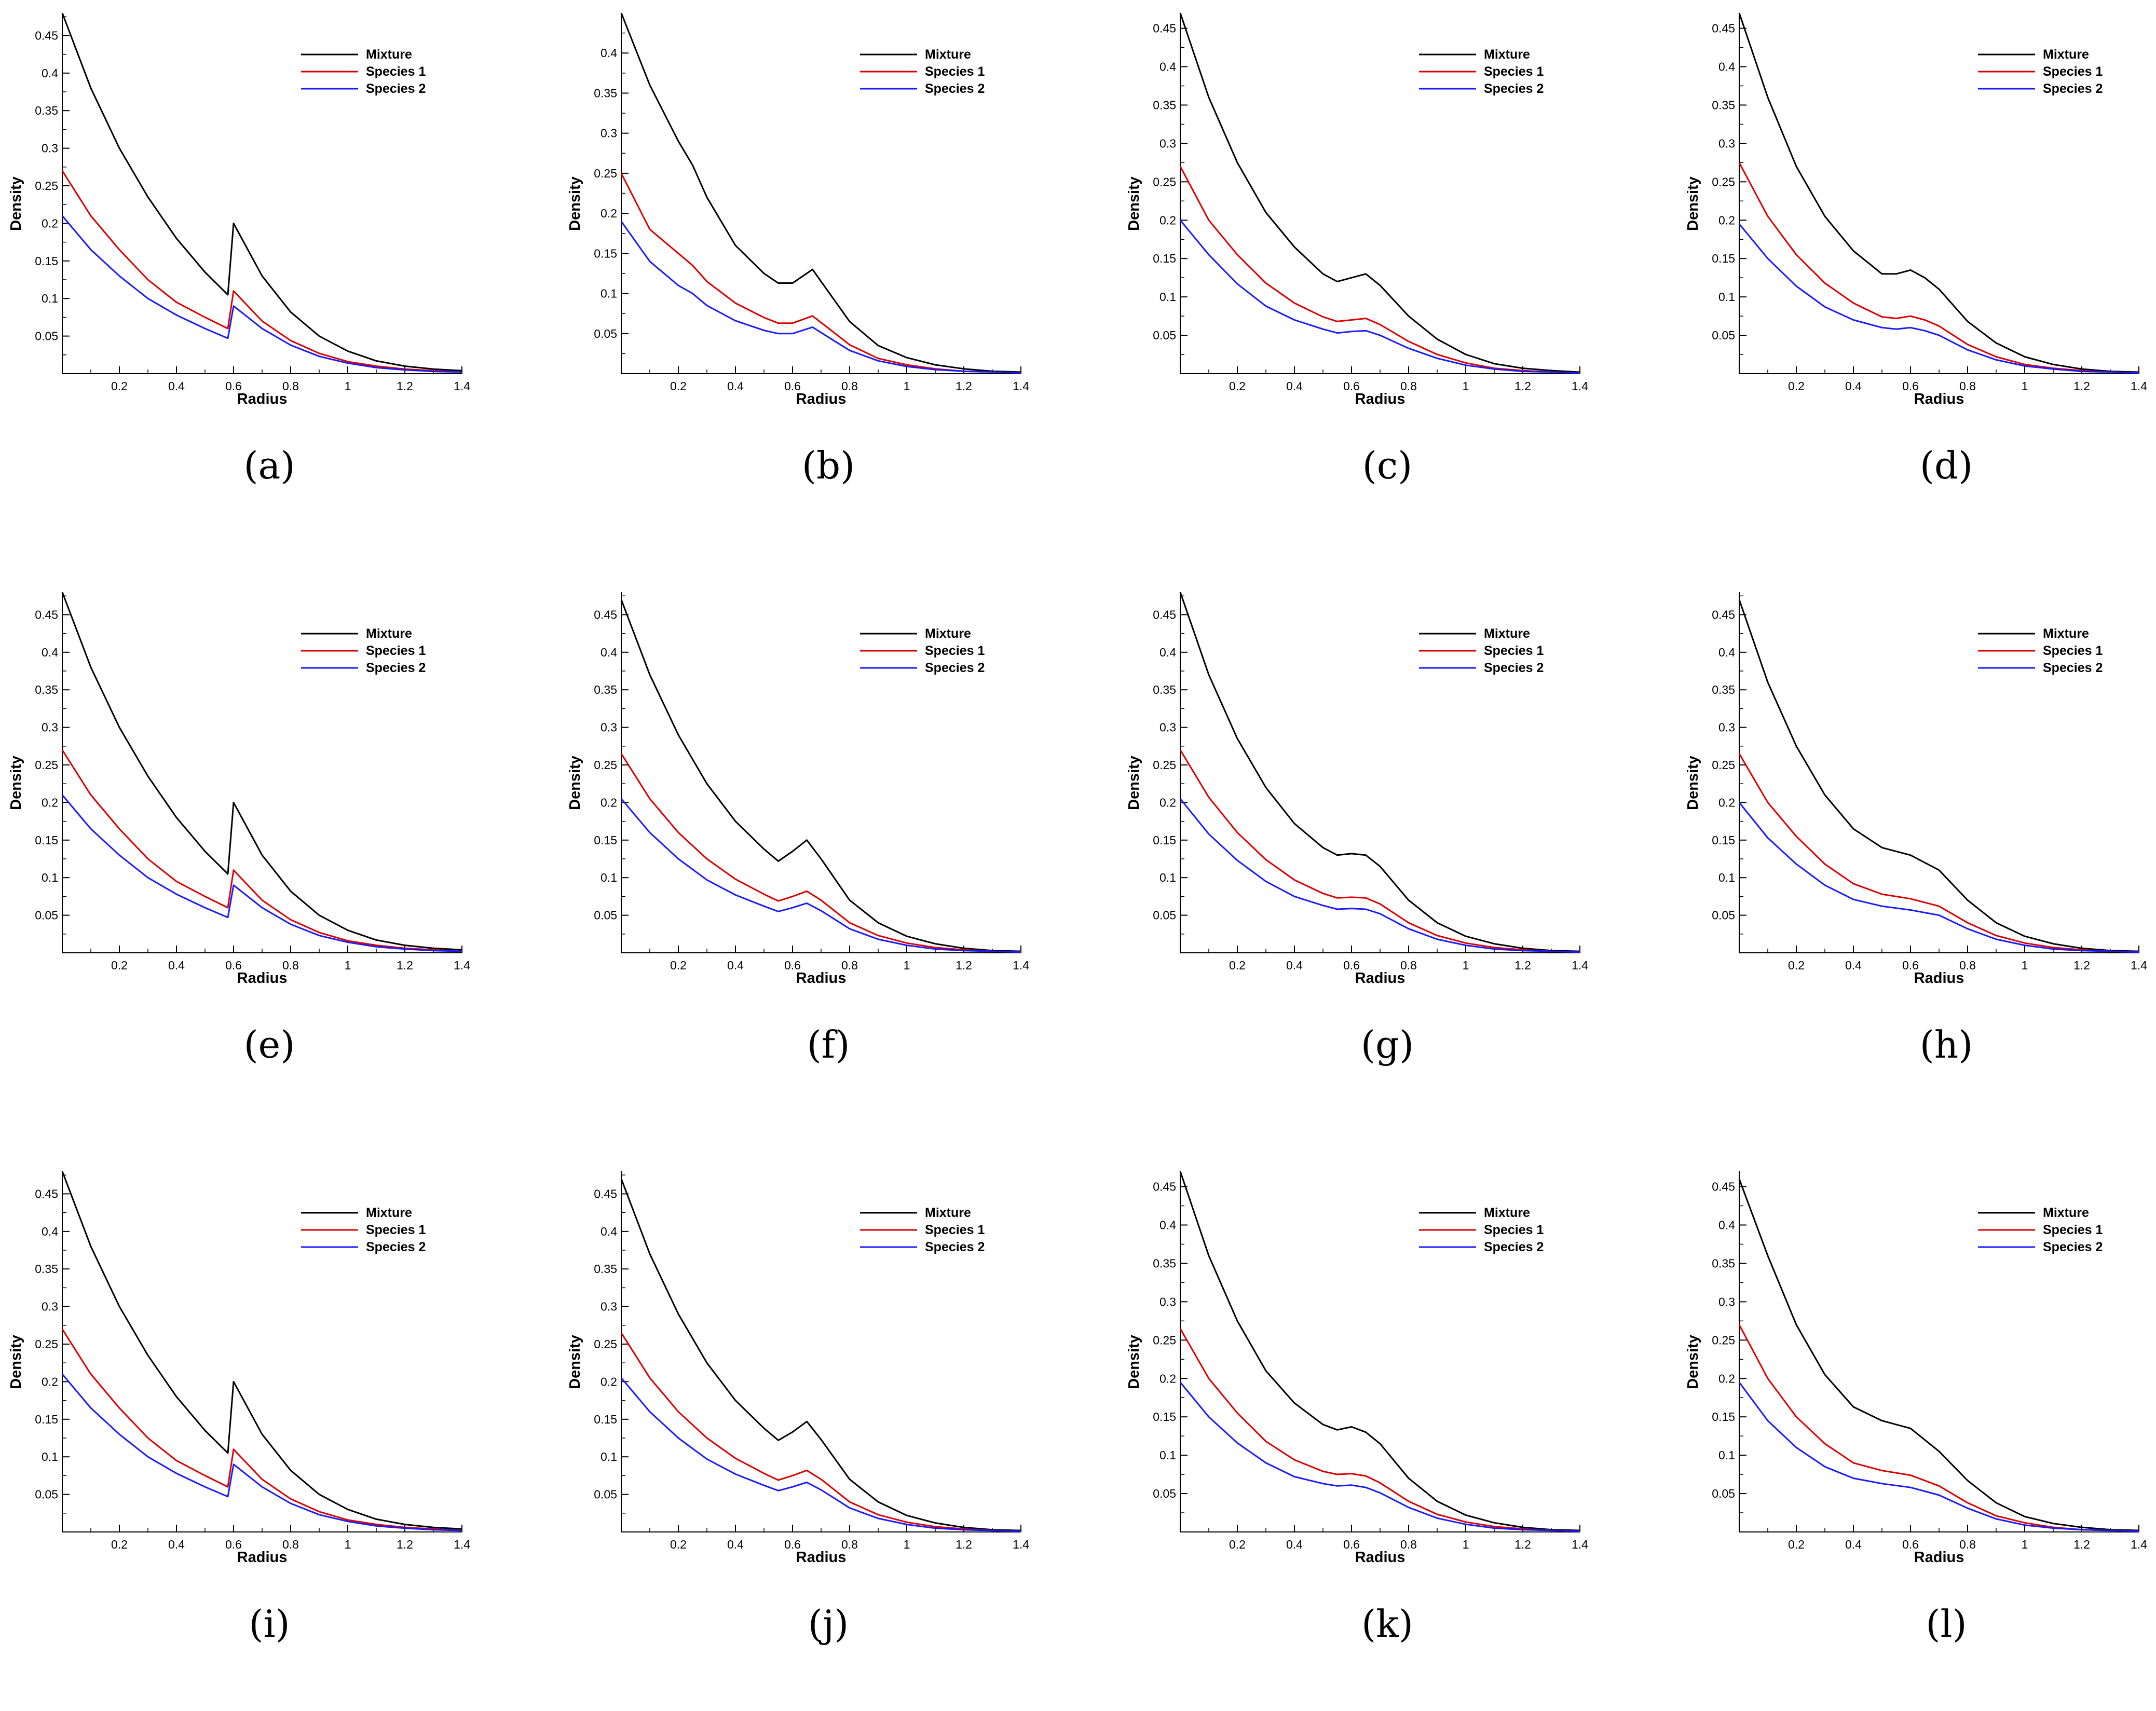 The image size is (2156, 1711). Describe the element at coordinates (2073, 88) in the screenshot. I see `legend-label: Species 2` at that location.